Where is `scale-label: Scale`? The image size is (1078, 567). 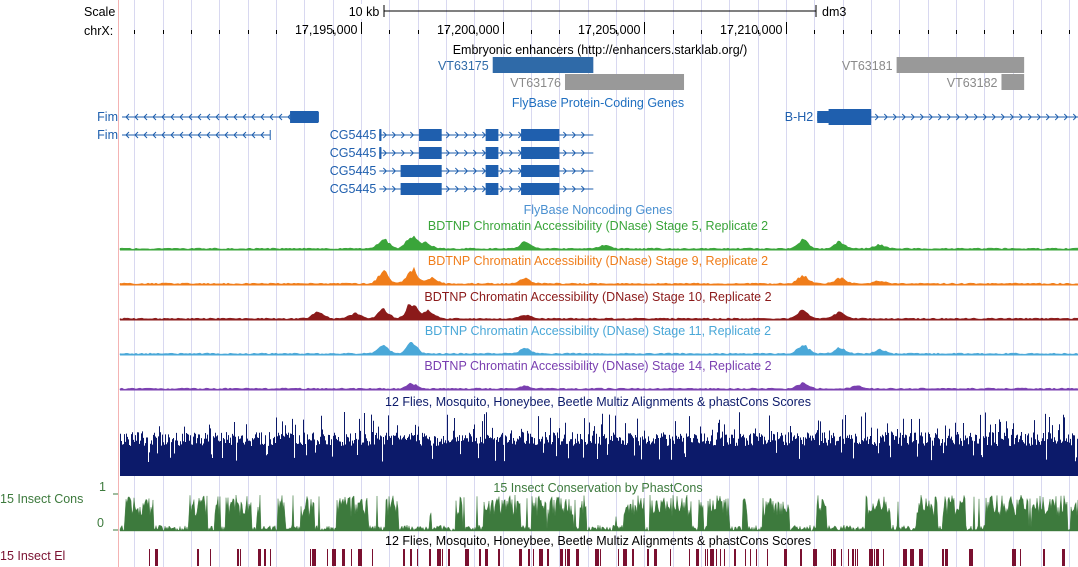 scale-label: Scale is located at coordinates (100, 12).